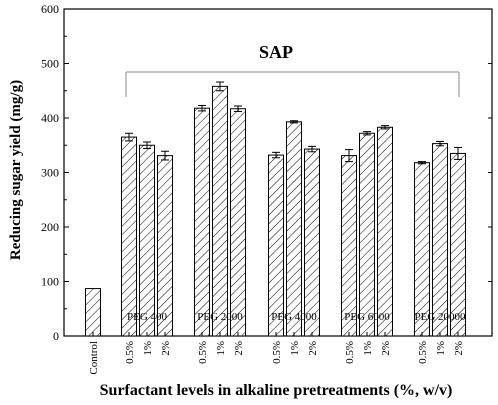 Image resolution: width=498 pixels, height=405 pixels. What do you see at coordinates (367, 317) in the screenshot?
I see `group-label: PEG 6000` at bounding box center [367, 317].